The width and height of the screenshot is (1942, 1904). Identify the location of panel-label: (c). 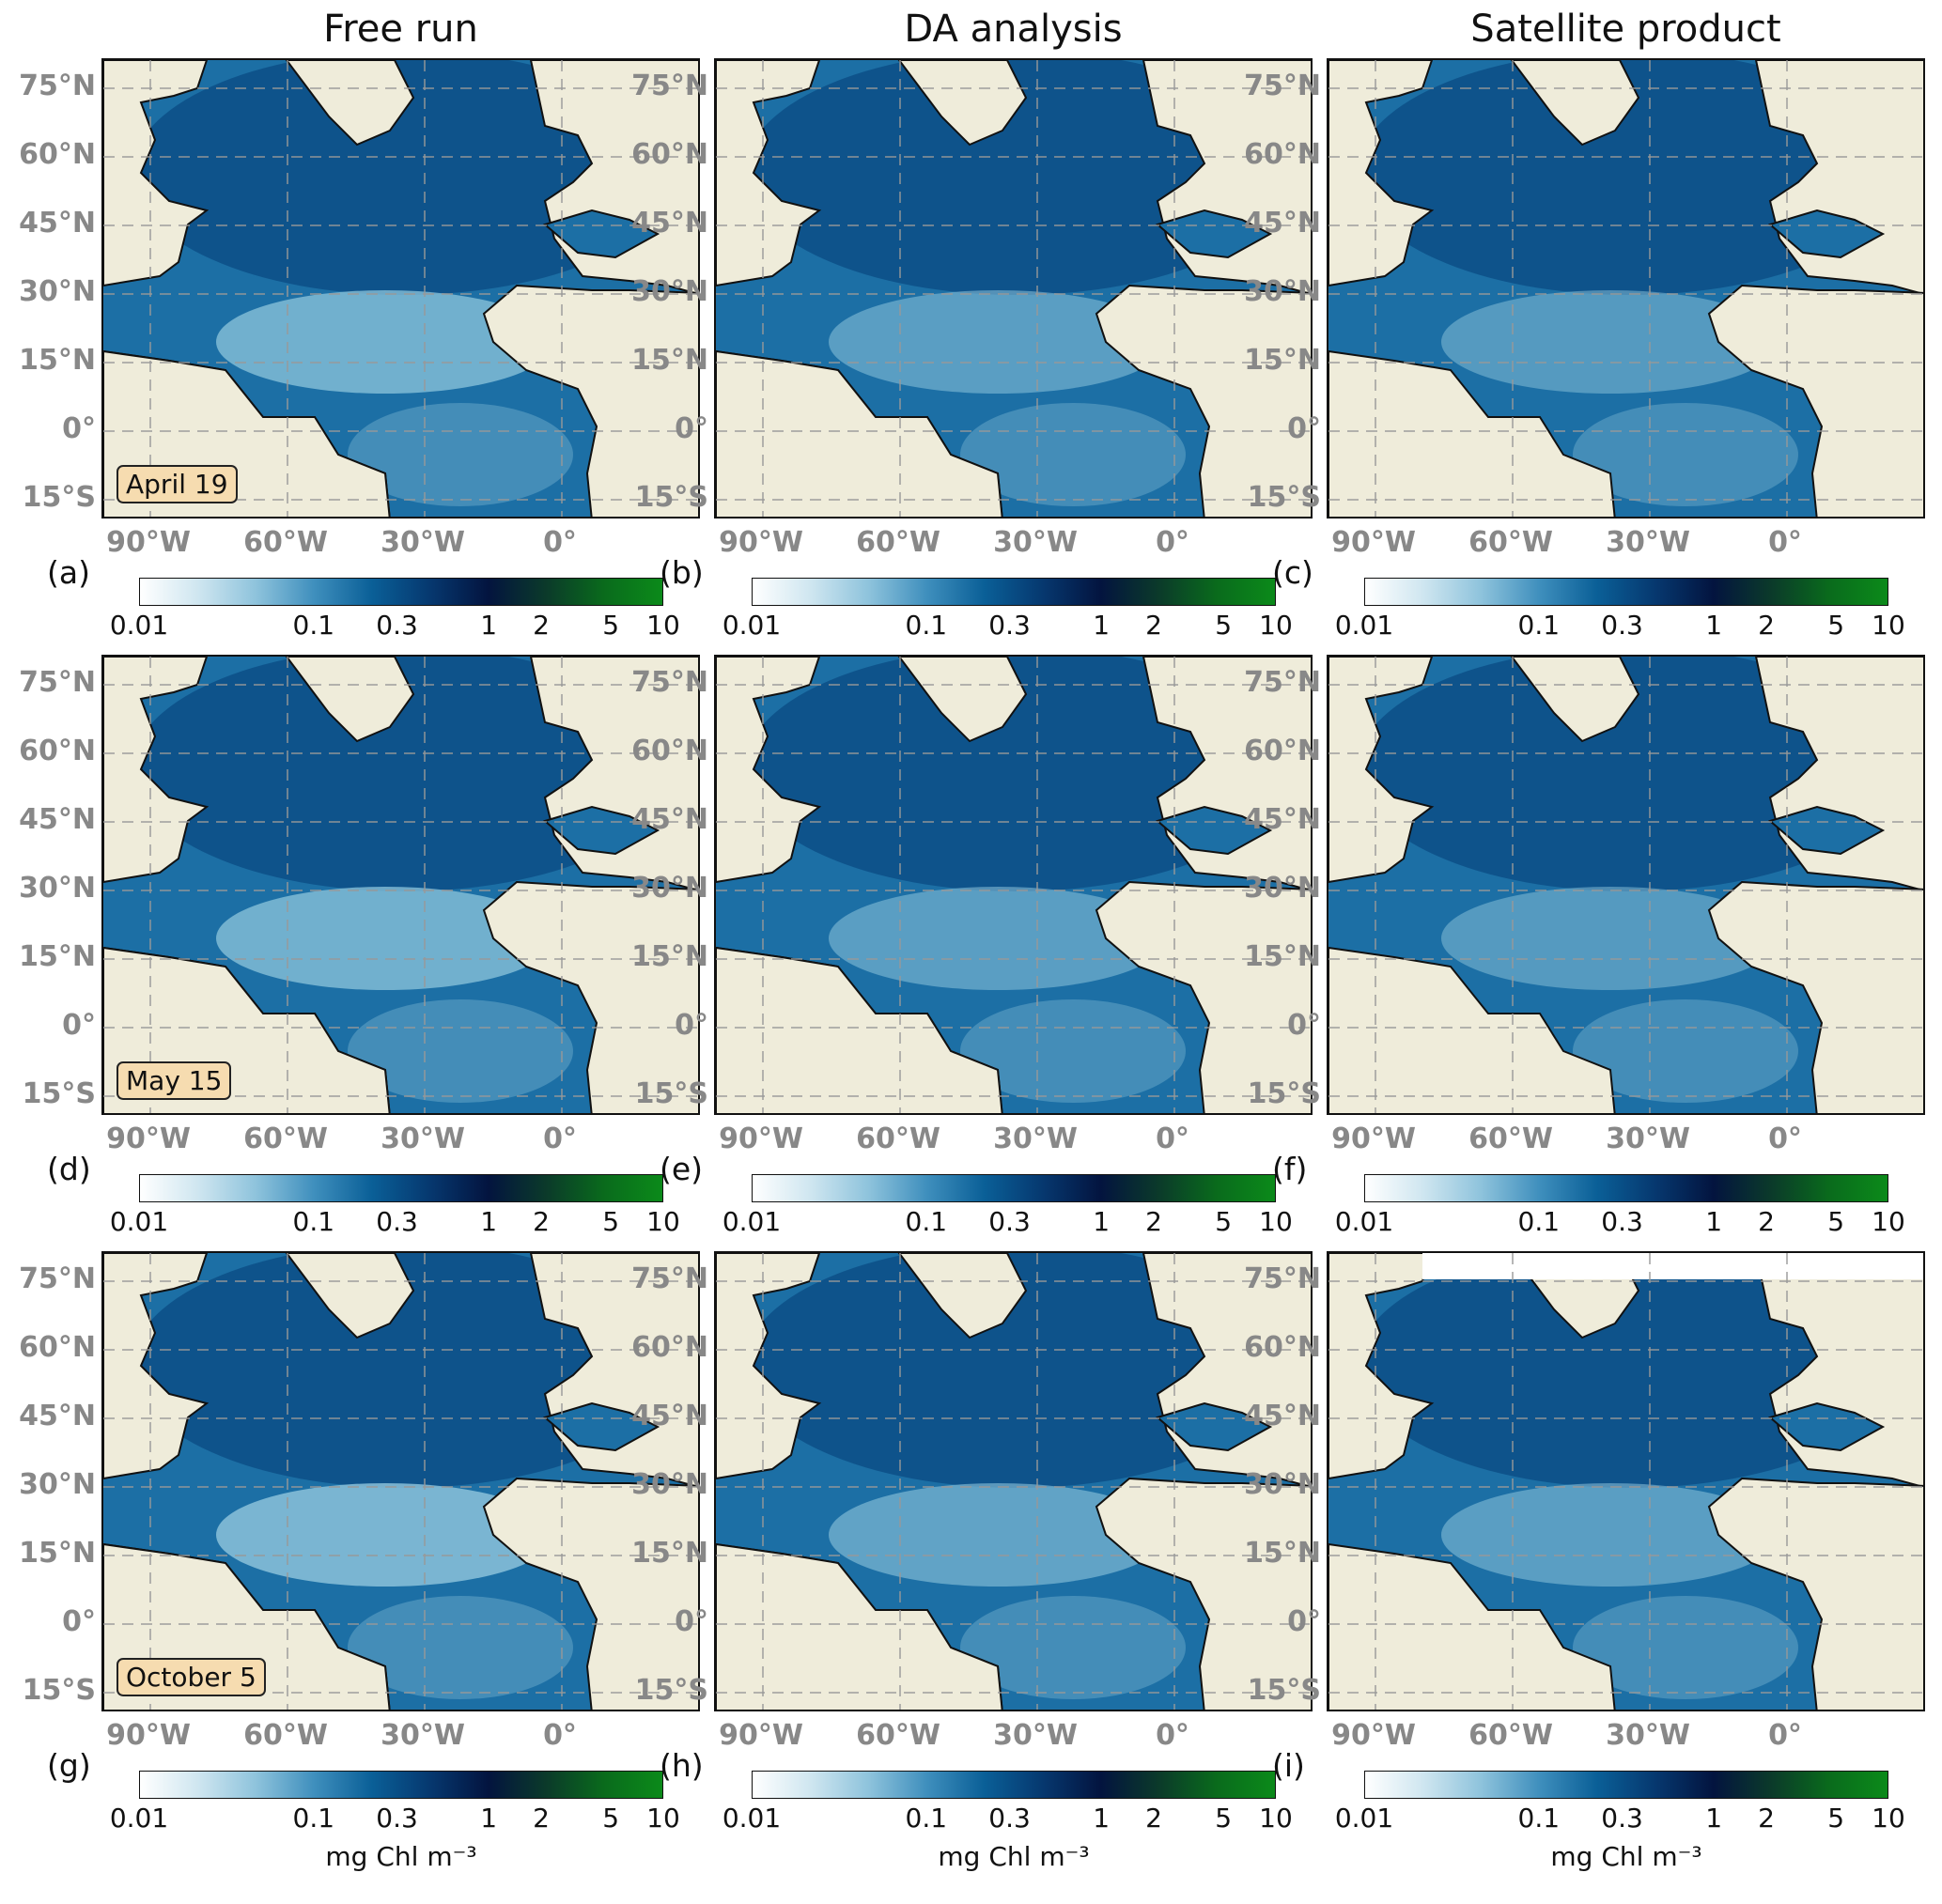
(1292, 572).